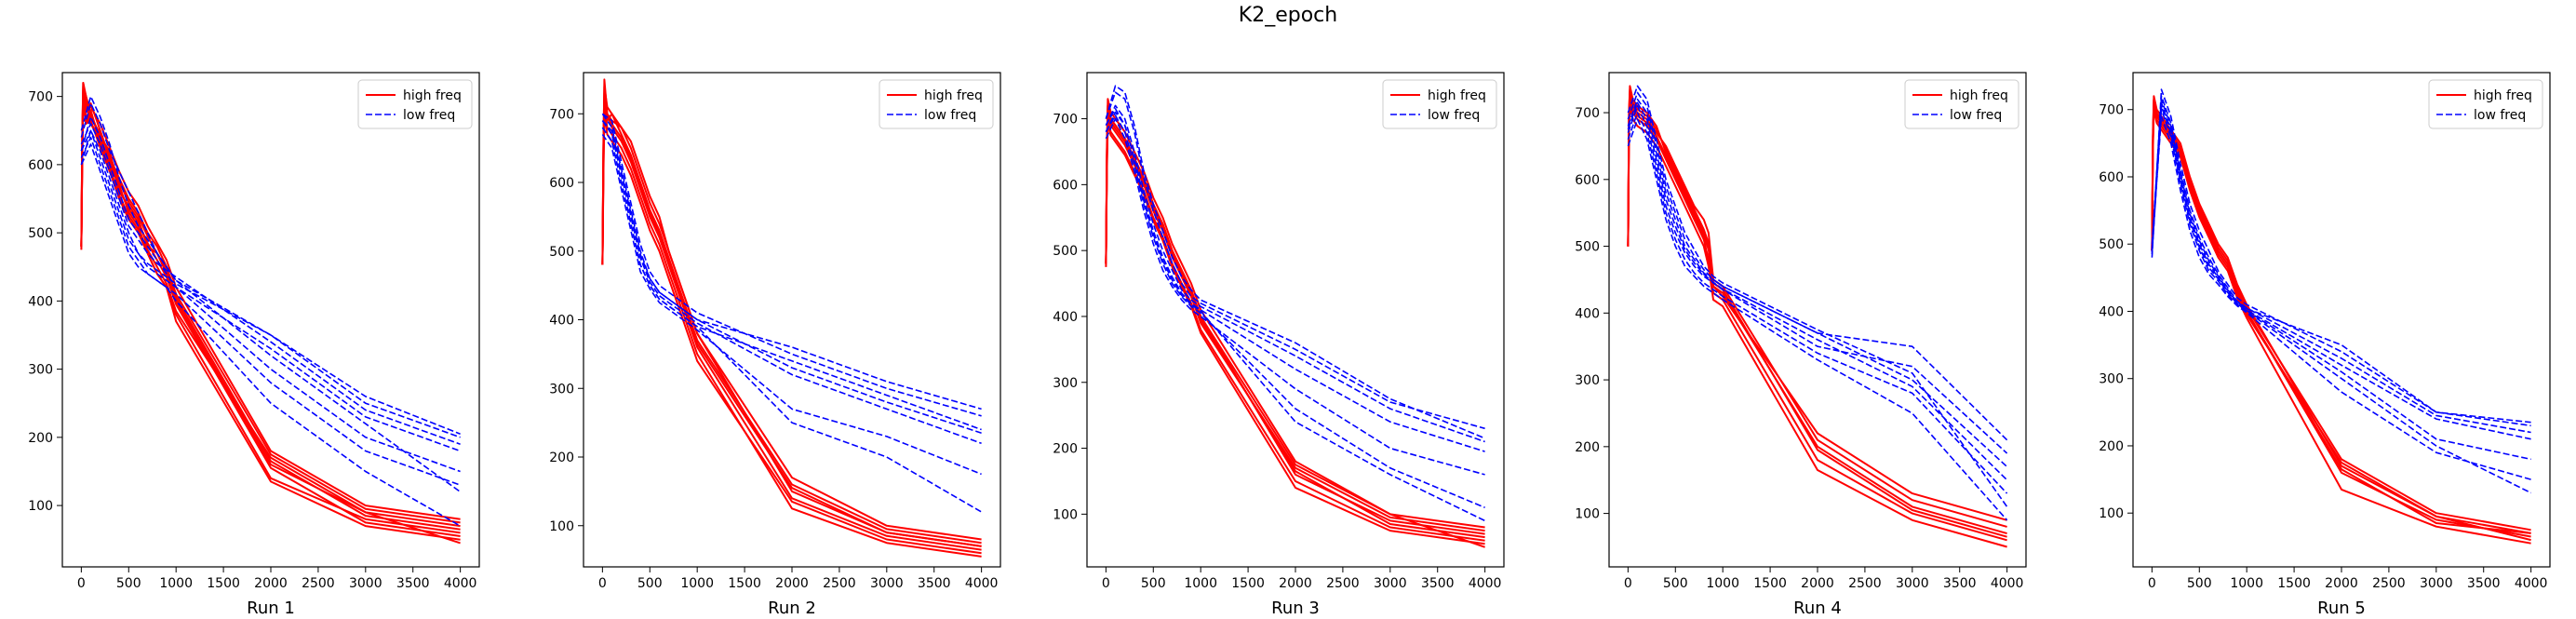 This screenshot has width=2576, height=619. What do you see at coordinates (271, 608) in the screenshot?
I see `x-axis-label: Run 1` at bounding box center [271, 608].